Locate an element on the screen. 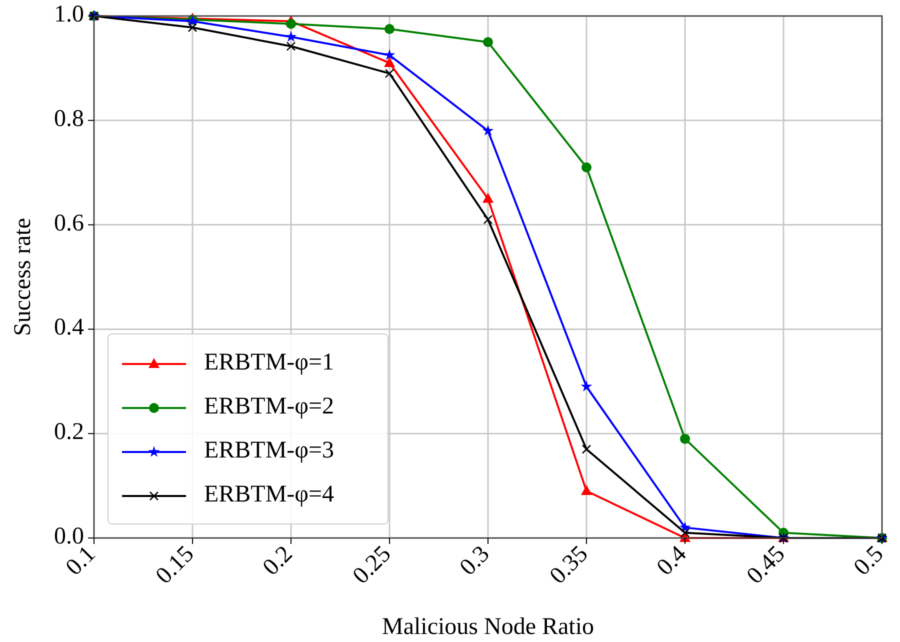 This screenshot has width=900, height=642. y-tick-label: 0.2 is located at coordinates (69, 432).